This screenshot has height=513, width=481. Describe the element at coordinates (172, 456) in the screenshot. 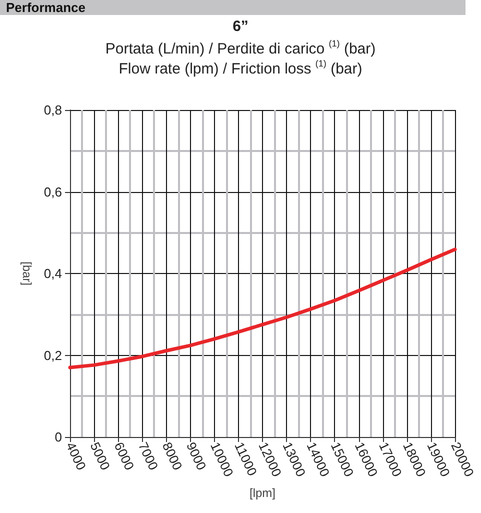

I see `x-tick-label: 8000` at that location.